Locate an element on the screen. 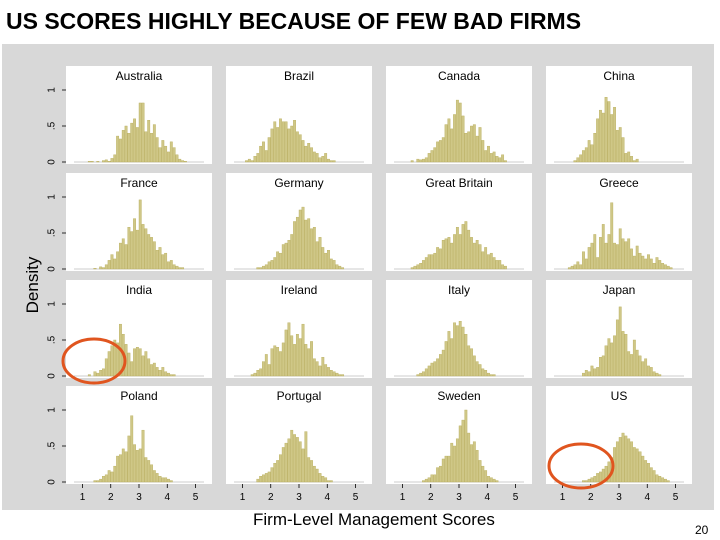  highlight-circle-india is located at coordinates (94, 361).